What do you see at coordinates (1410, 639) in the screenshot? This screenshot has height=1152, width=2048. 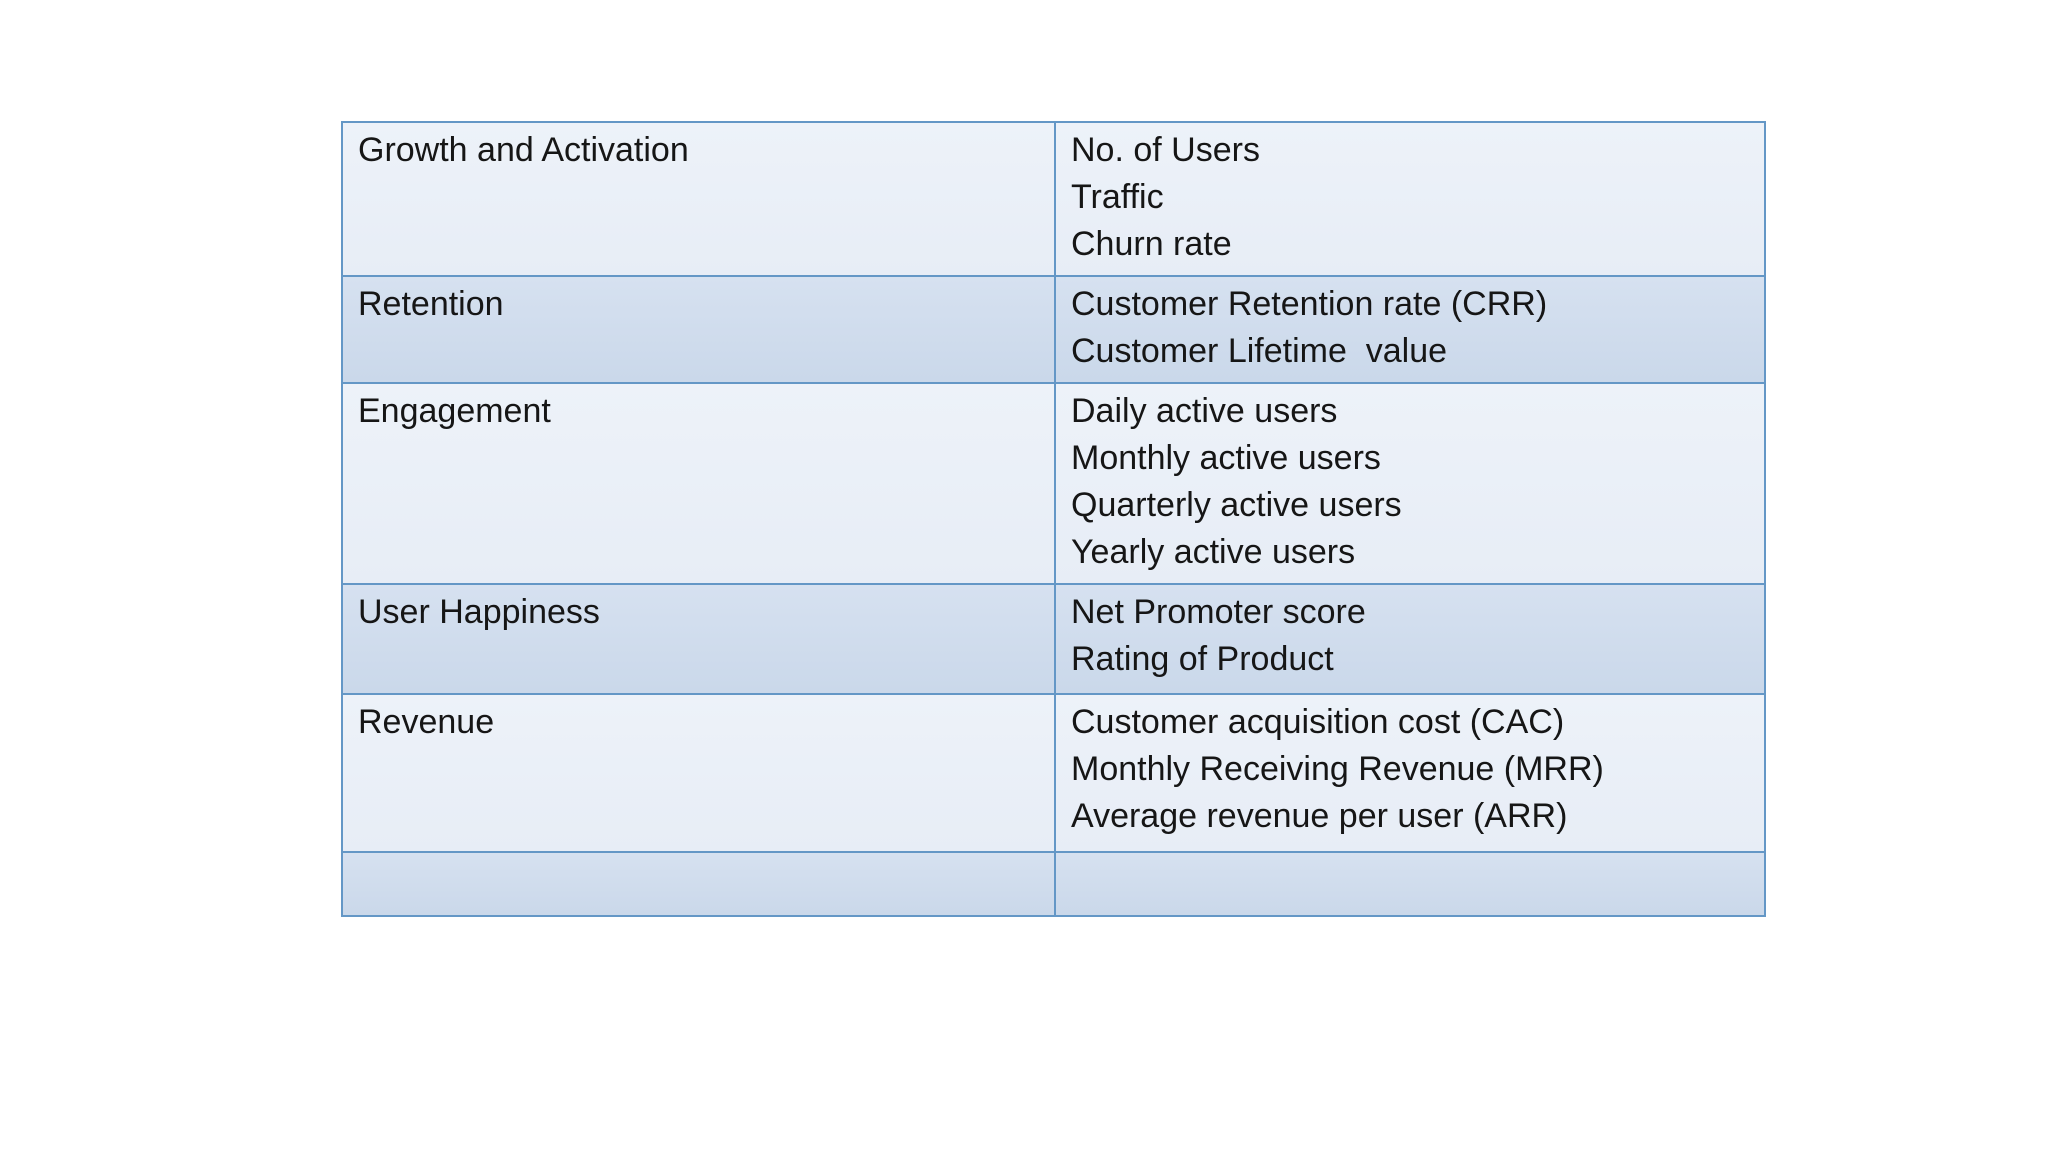 I see `metrics-cell: Net Promoter score Rating of Product` at bounding box center [1410, 639].